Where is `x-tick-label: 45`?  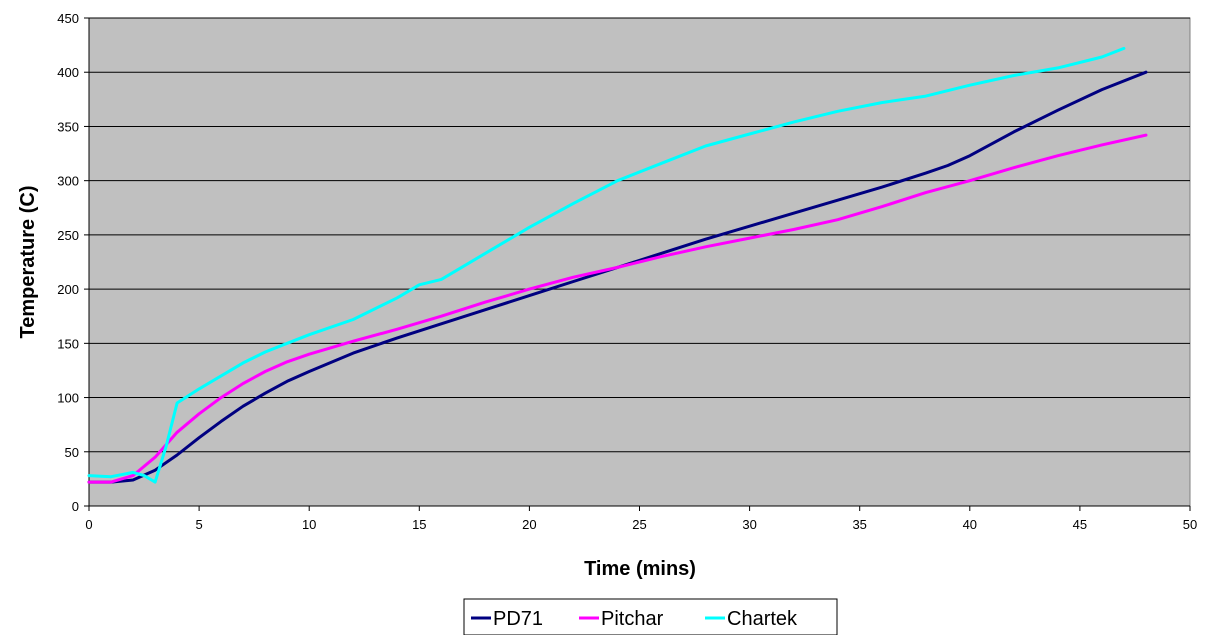 x-tick-label: 45 is located at coordinates (1080, 524).